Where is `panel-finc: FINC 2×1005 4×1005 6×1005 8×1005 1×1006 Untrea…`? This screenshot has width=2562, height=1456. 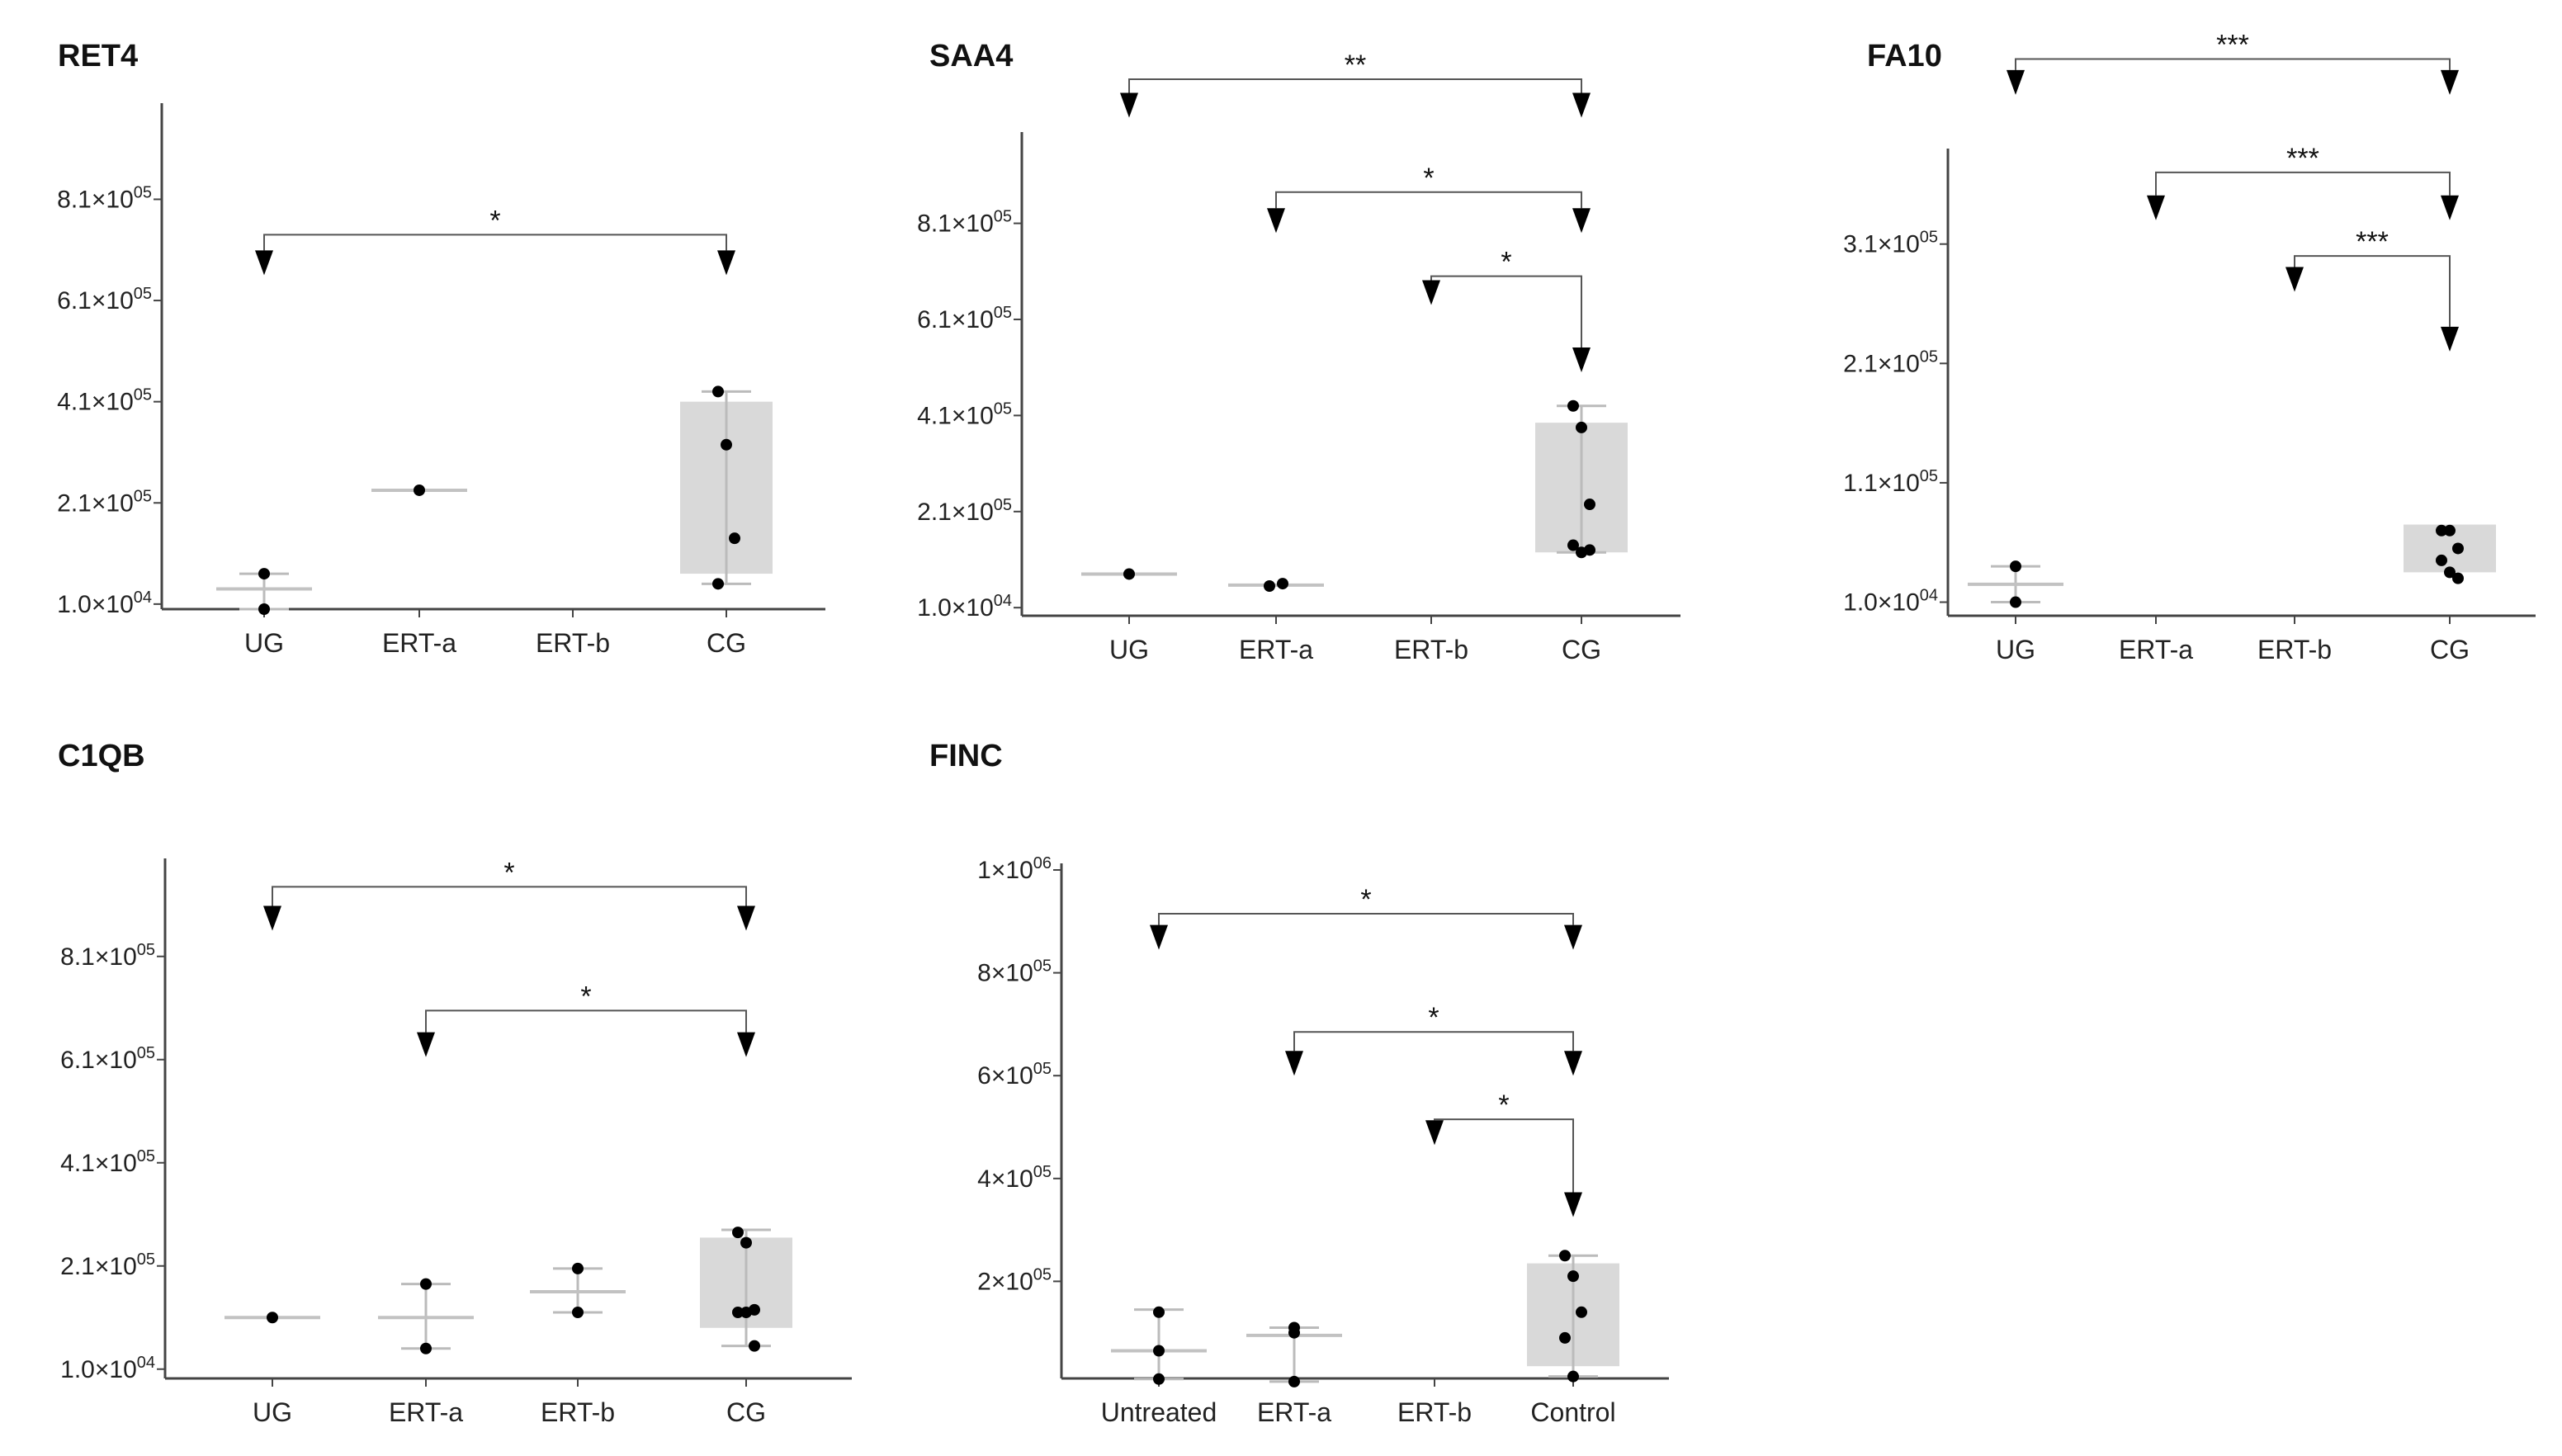 panel-finc: FINC 2×1005 4×1005 6×1005 8×1005 1×1006 Untrea… is located at coordinates (1299, 1083).